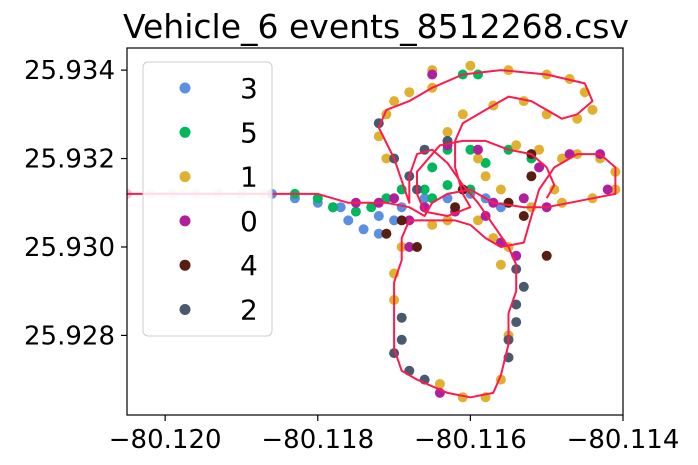 The height and width of the screenshot is (465, 698). Describe the element at coordinates (249, 177) in the screenshot. I see `legend-label-1: 1` at that location.